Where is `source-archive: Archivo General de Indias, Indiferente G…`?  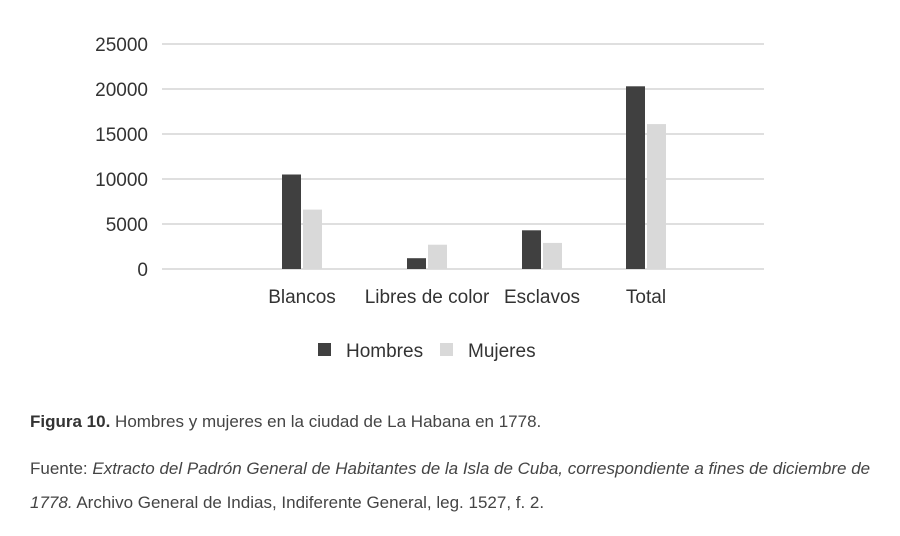 source-archive: Archivo General de Indias, Indiferente G… is located at coordinates (308, 502).